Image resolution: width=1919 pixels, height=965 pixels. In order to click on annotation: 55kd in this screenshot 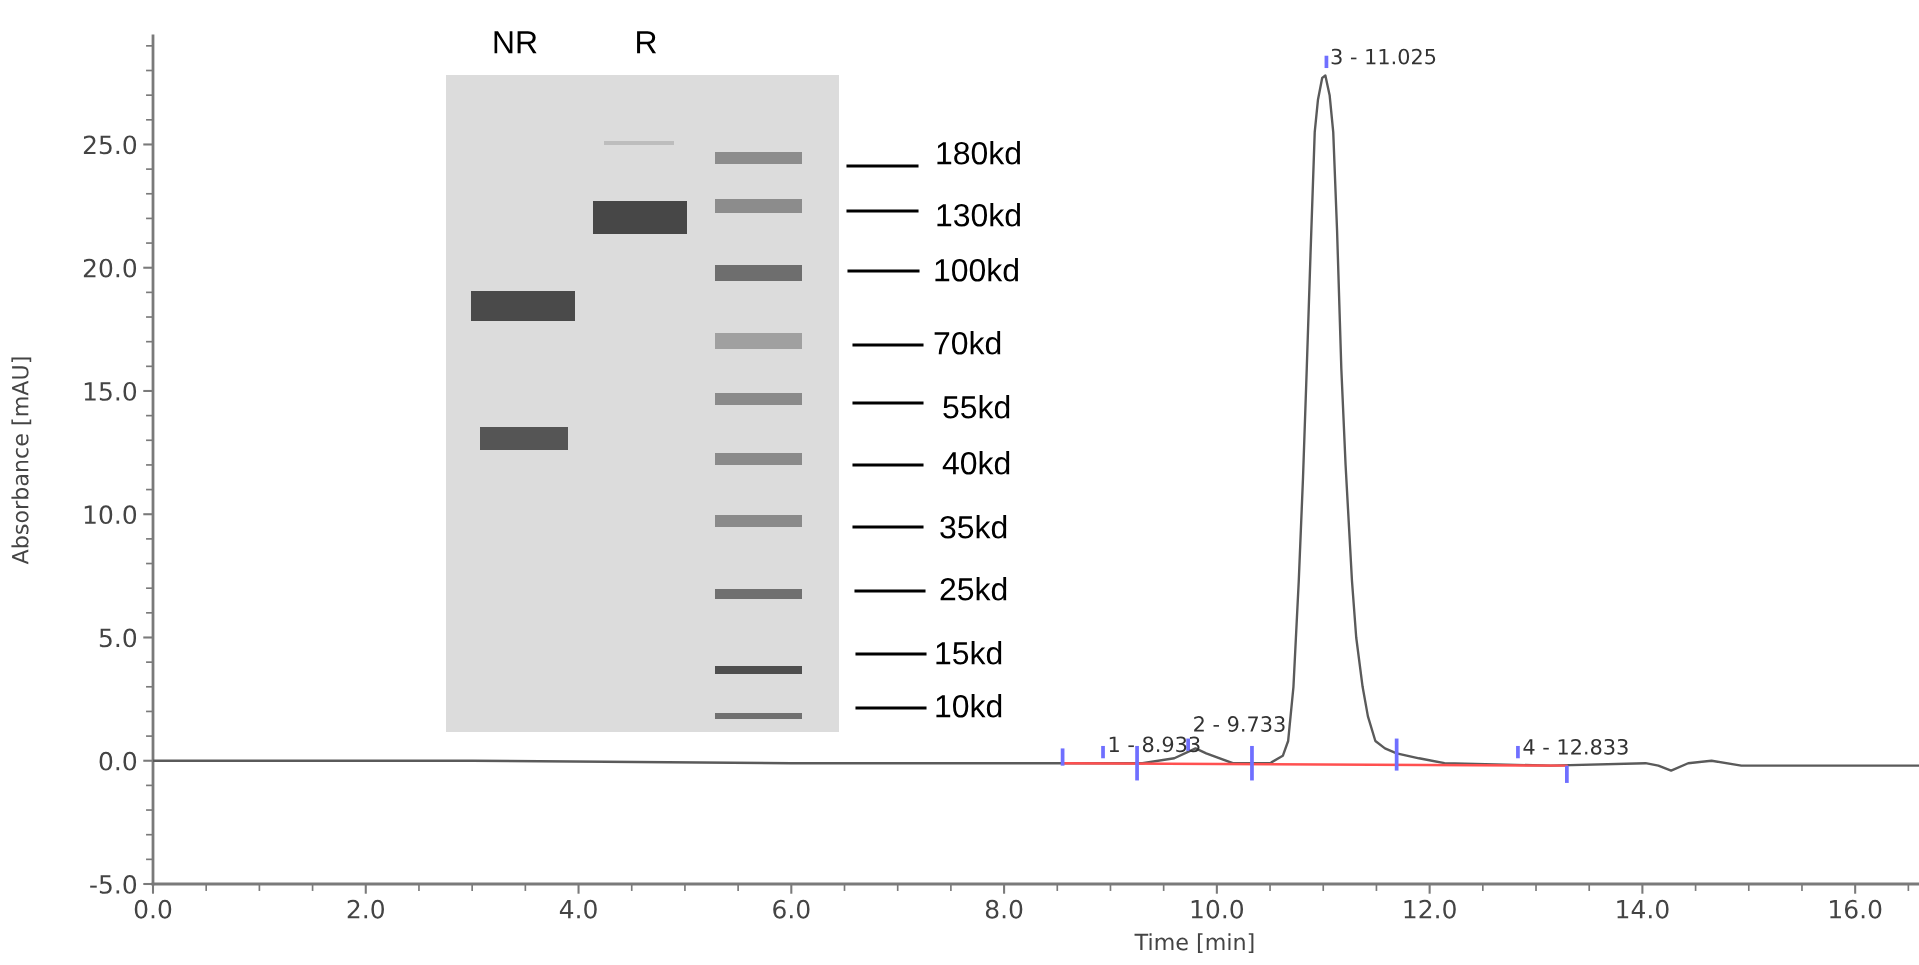, I will do `click(976, 407)`.